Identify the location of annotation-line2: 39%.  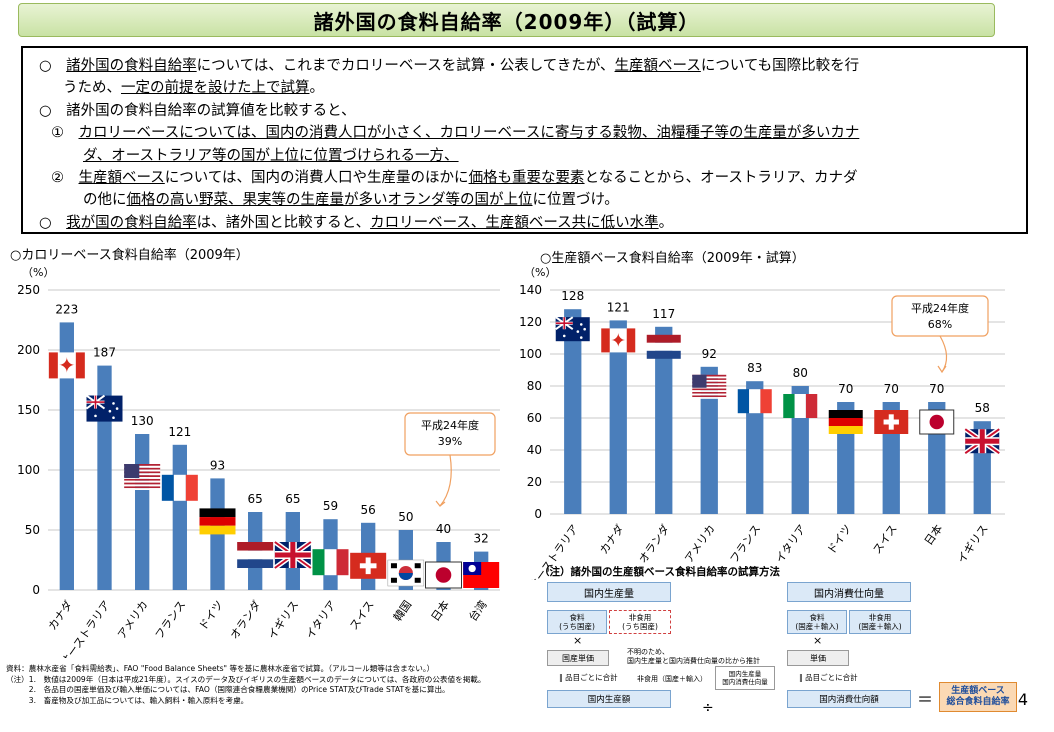
(450, 441).